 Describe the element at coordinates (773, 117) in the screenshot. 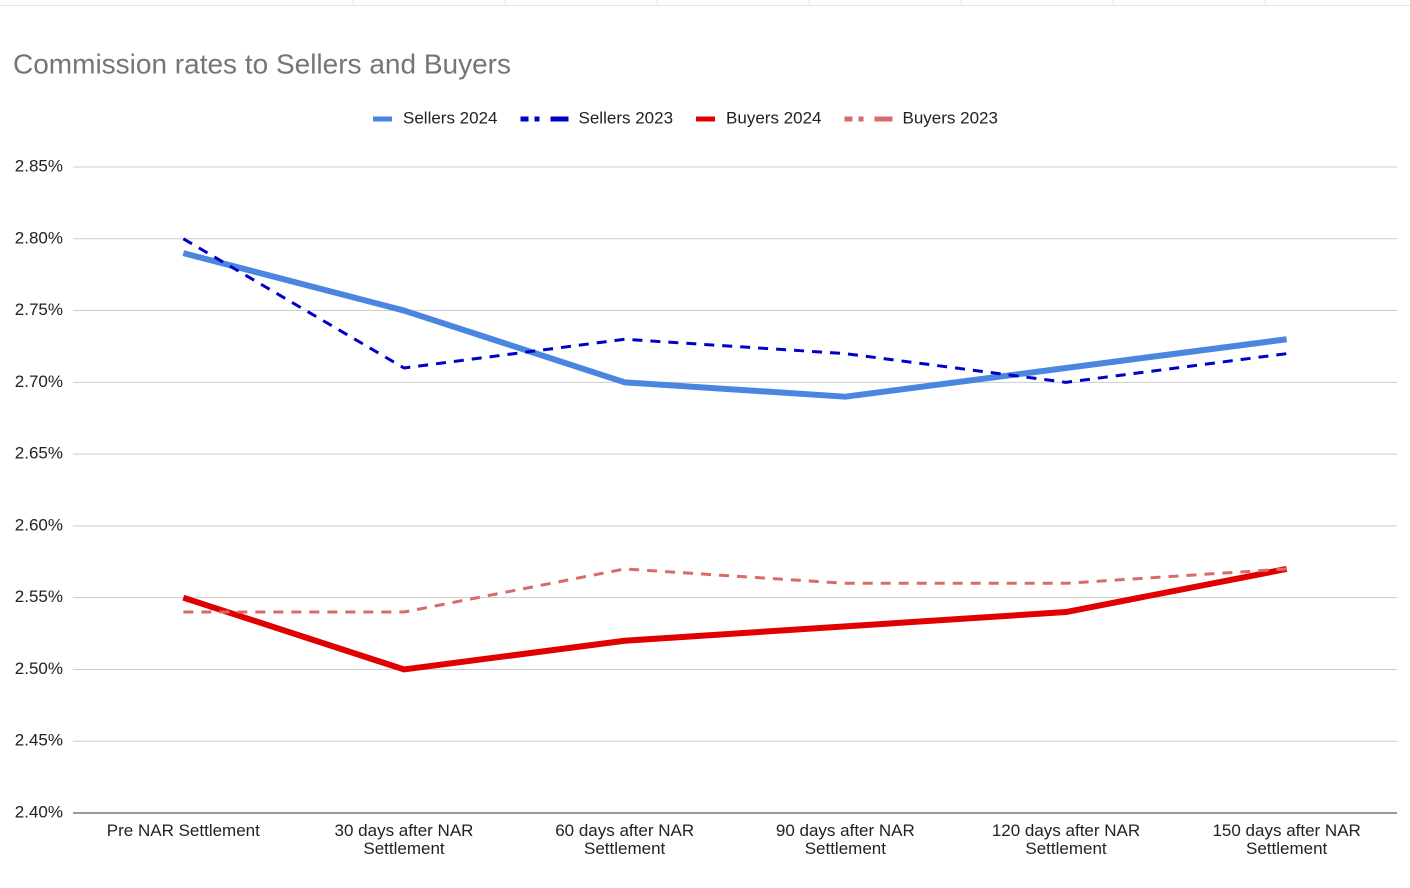

I see `legend-label: Buyers 2024` at that location.